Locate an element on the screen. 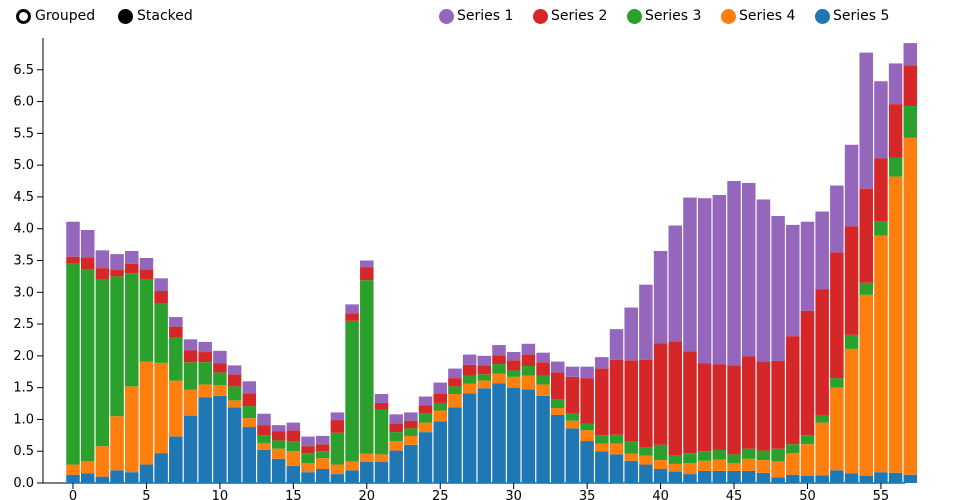 This screenshot has width=960, height=500. legend-item-series-4: Series 4 is located at coordinates (758, 16).